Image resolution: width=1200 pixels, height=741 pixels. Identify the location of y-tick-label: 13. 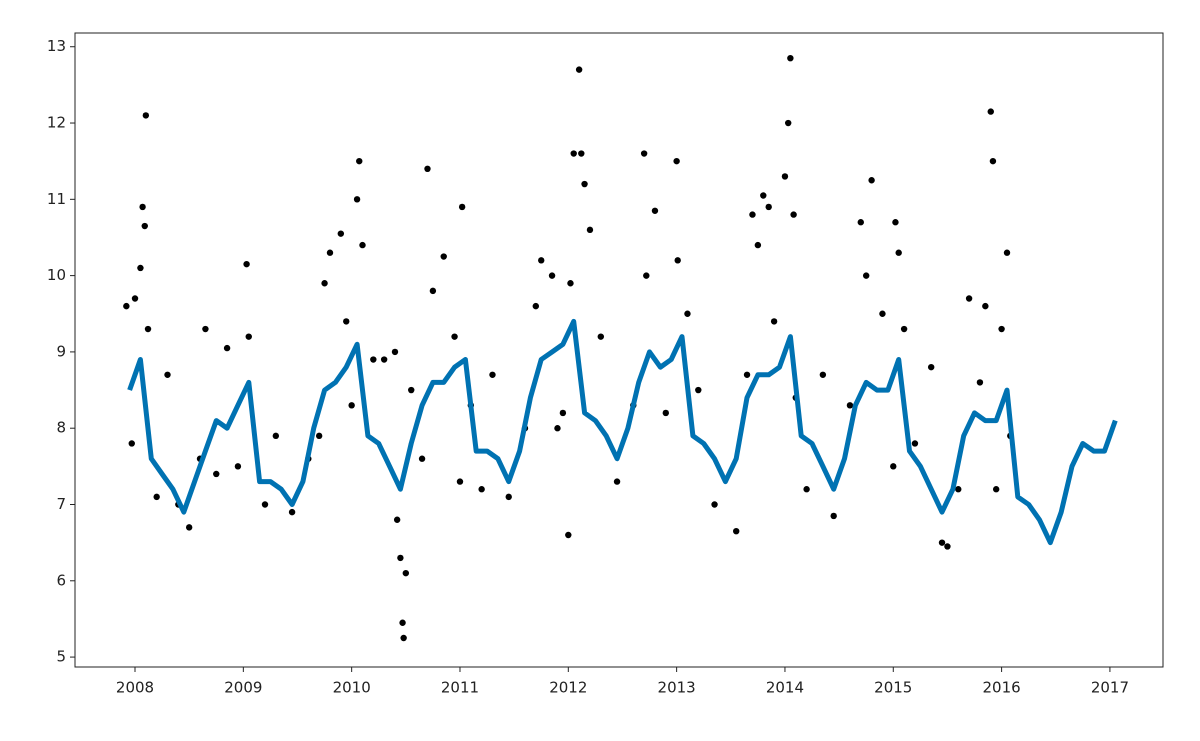
(56, 46).